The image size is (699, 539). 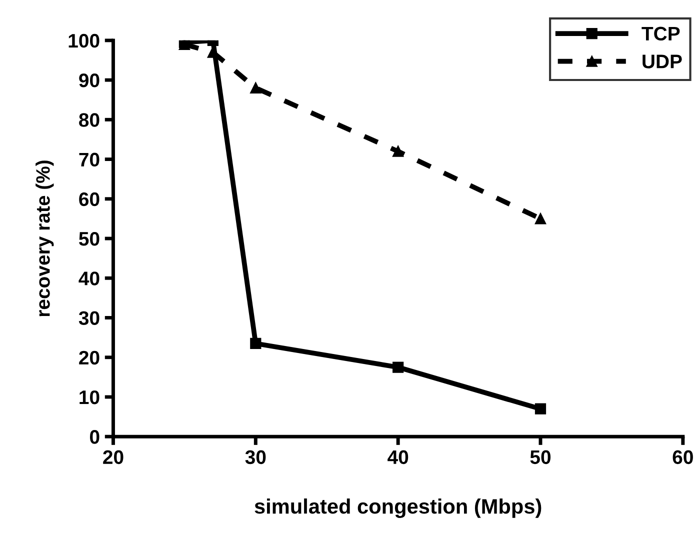 I want to click on legend-label: UDP, so click(x=662, y=61).